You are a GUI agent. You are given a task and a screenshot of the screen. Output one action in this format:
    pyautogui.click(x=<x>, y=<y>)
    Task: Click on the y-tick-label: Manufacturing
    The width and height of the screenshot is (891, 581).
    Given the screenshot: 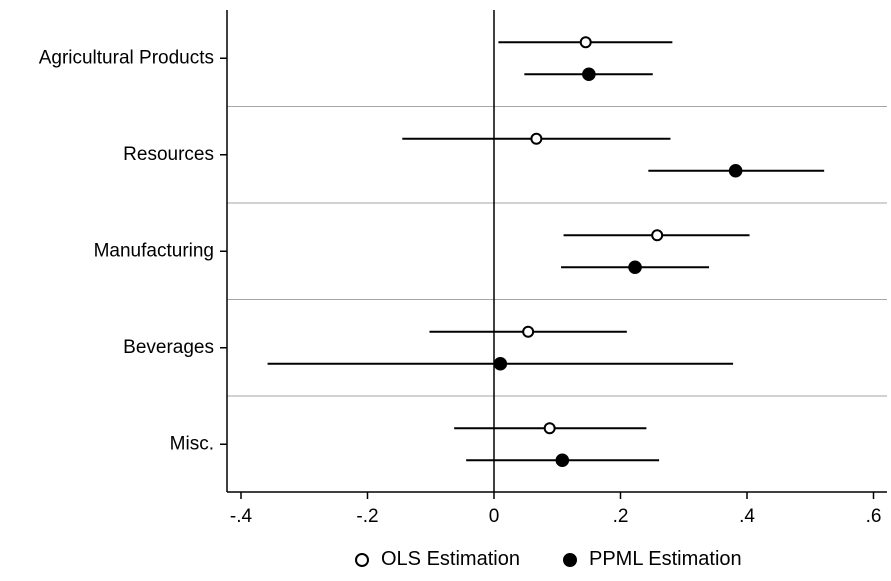 What is the action you would take?
    pyautogui.click(x=154, y=250)
    